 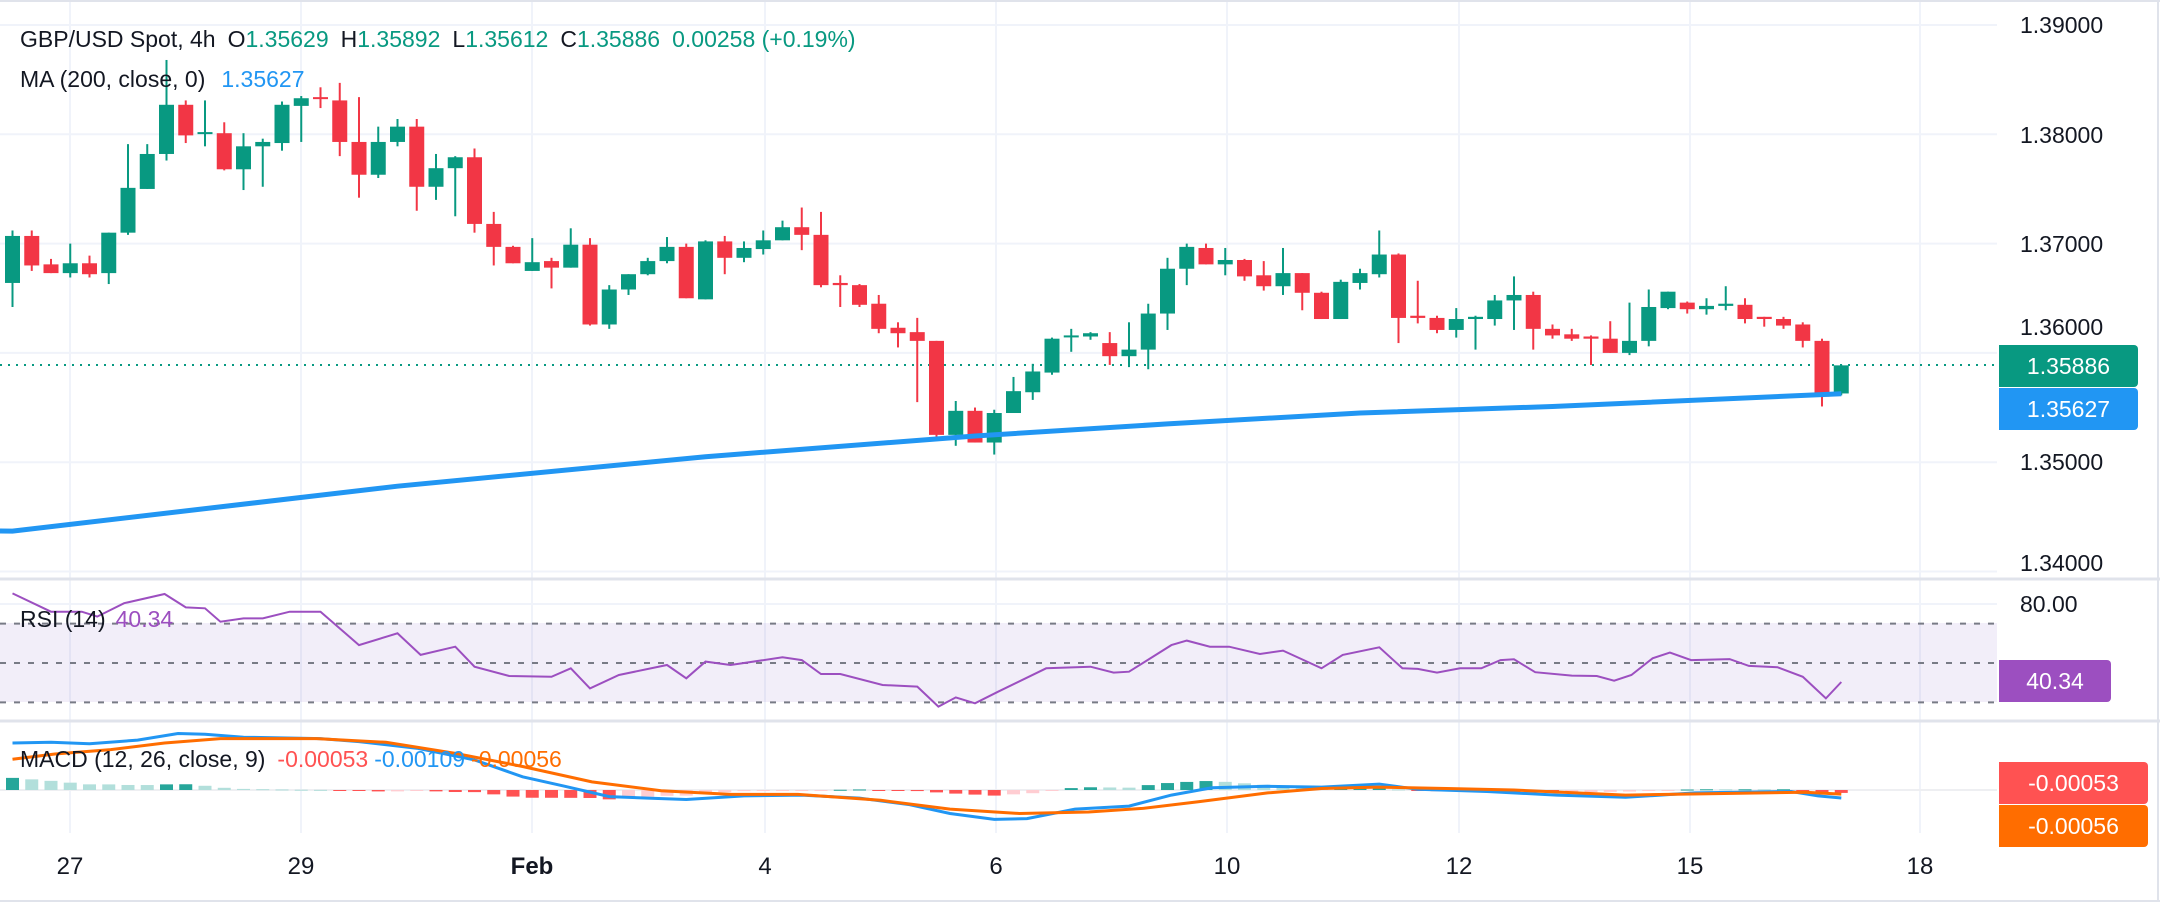 I want to click on open-label: O, so click(x=236, y=39).